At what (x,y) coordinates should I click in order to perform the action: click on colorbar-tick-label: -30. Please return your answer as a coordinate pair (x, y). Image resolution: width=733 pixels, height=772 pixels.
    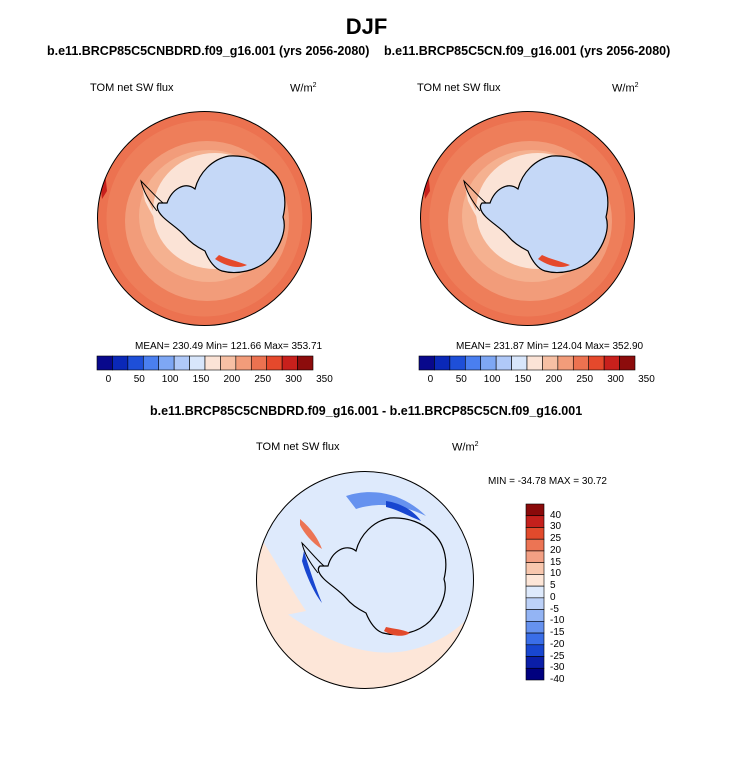
    Looking at the image, I should click on (557, 668).